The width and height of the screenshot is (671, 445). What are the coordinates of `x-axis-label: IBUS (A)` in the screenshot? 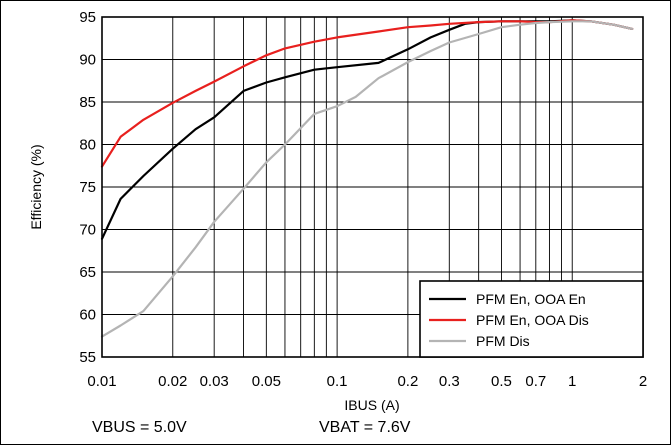 It's located at (371, 405).